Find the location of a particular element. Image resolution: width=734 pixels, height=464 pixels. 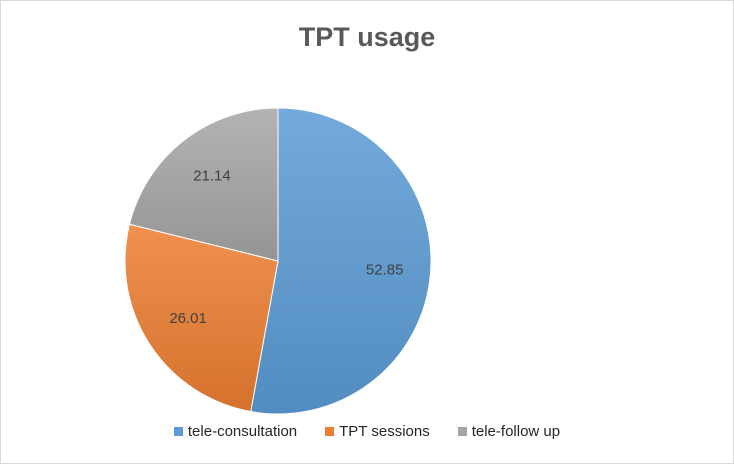

chart-title: TPT usage is located at coordinates (367, 37).